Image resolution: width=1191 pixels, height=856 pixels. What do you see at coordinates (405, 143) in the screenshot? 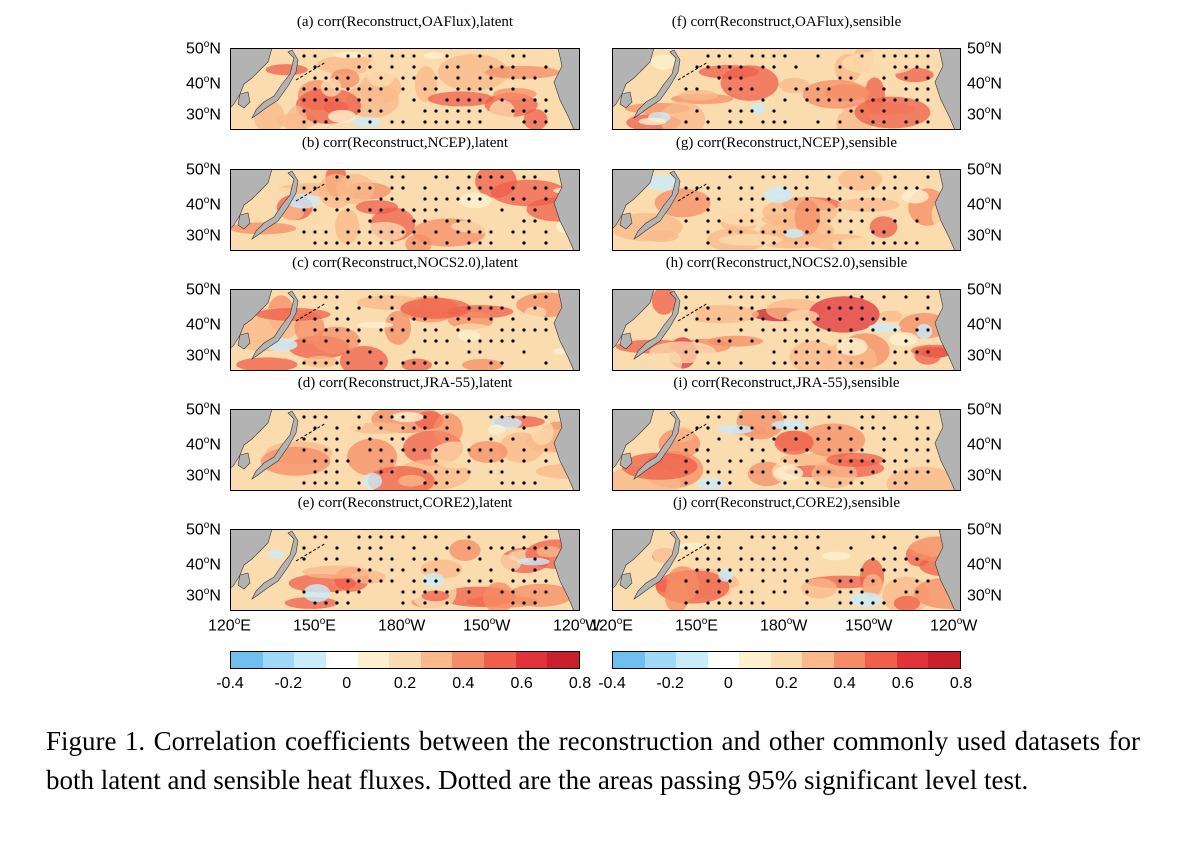
I see `panel-title: (b) corr(Reconstruct,NCEP),latent` at bounding box center [405, 143].